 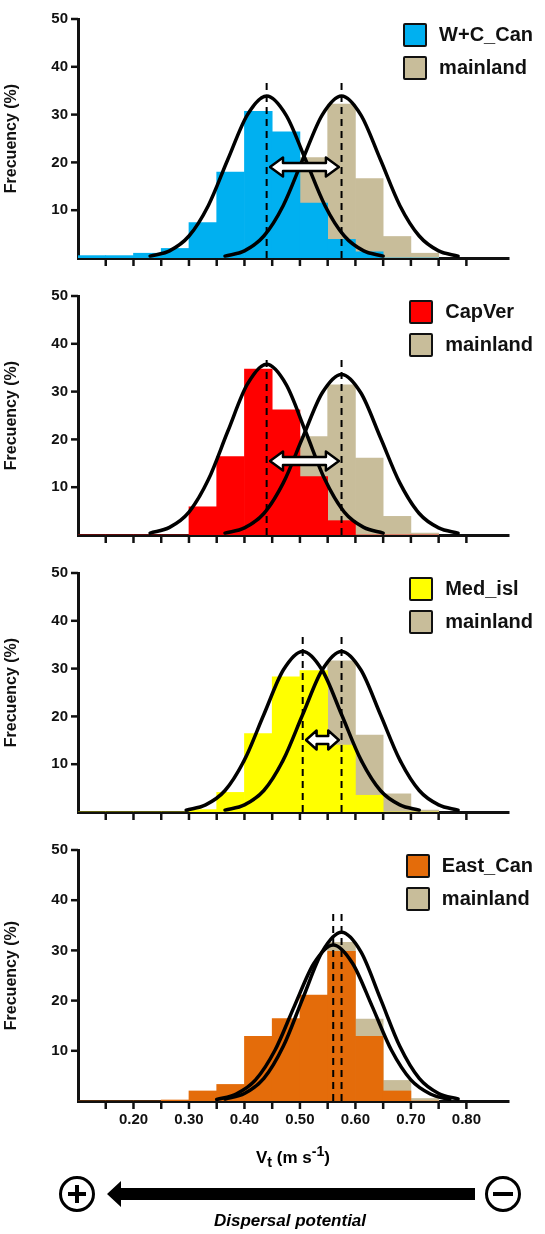 What do you see at coordinates (293, 1157) in the screenshot?
I see `x-axis-title: V$_{t}$ (m s$^{-1}$)` at bounding box center [293, 1157].